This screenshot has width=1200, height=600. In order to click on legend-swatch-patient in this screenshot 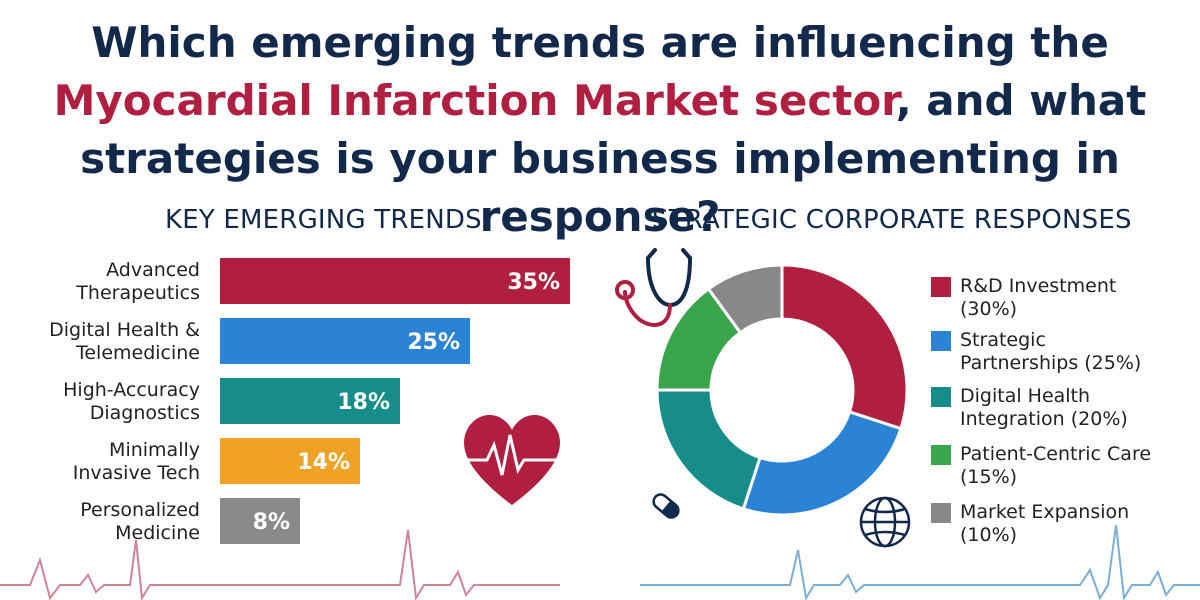, I will do `click(941, 455)`.